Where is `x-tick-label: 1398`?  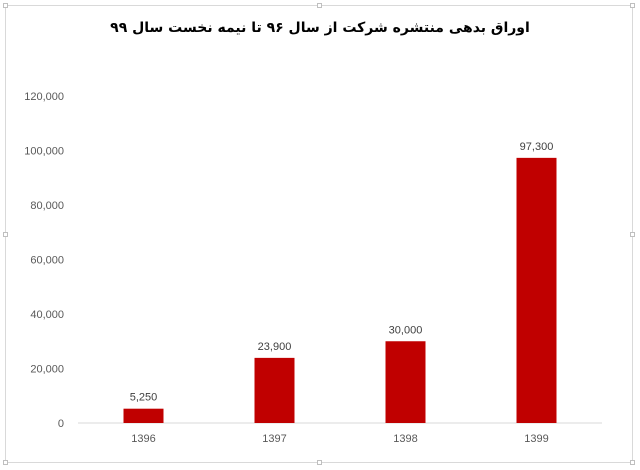 x-tick-label: 1398 is located at coordinates (405, 439).